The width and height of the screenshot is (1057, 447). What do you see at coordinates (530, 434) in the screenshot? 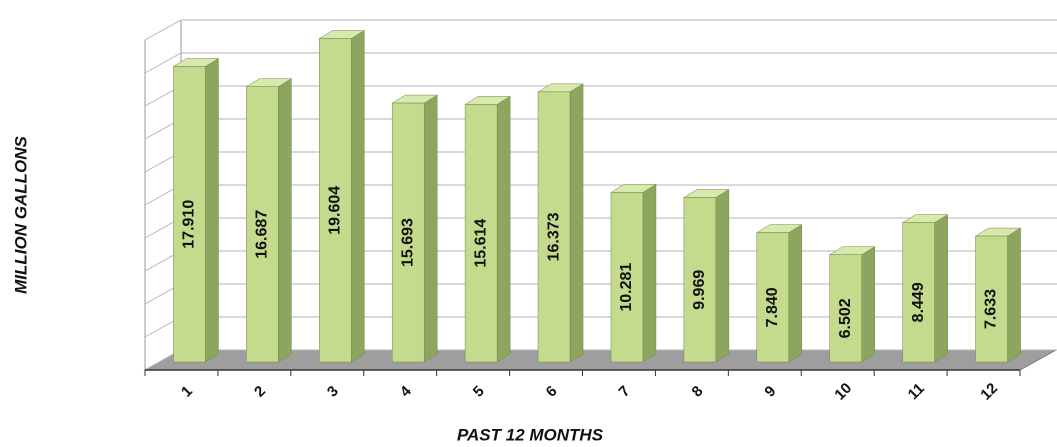
I see `x-axis-title: PAST 12 MONTHS` at bounding box center [530, 434].